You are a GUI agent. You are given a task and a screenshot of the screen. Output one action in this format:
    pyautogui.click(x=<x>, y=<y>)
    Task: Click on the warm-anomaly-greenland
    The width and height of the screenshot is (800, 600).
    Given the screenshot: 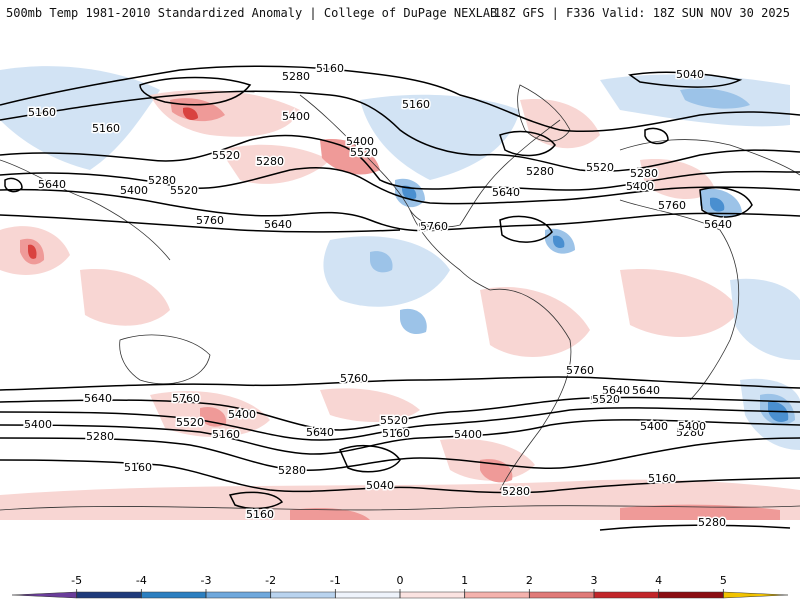 What is the action you would take?
    pyautogui.click(x=560, y=124)
    